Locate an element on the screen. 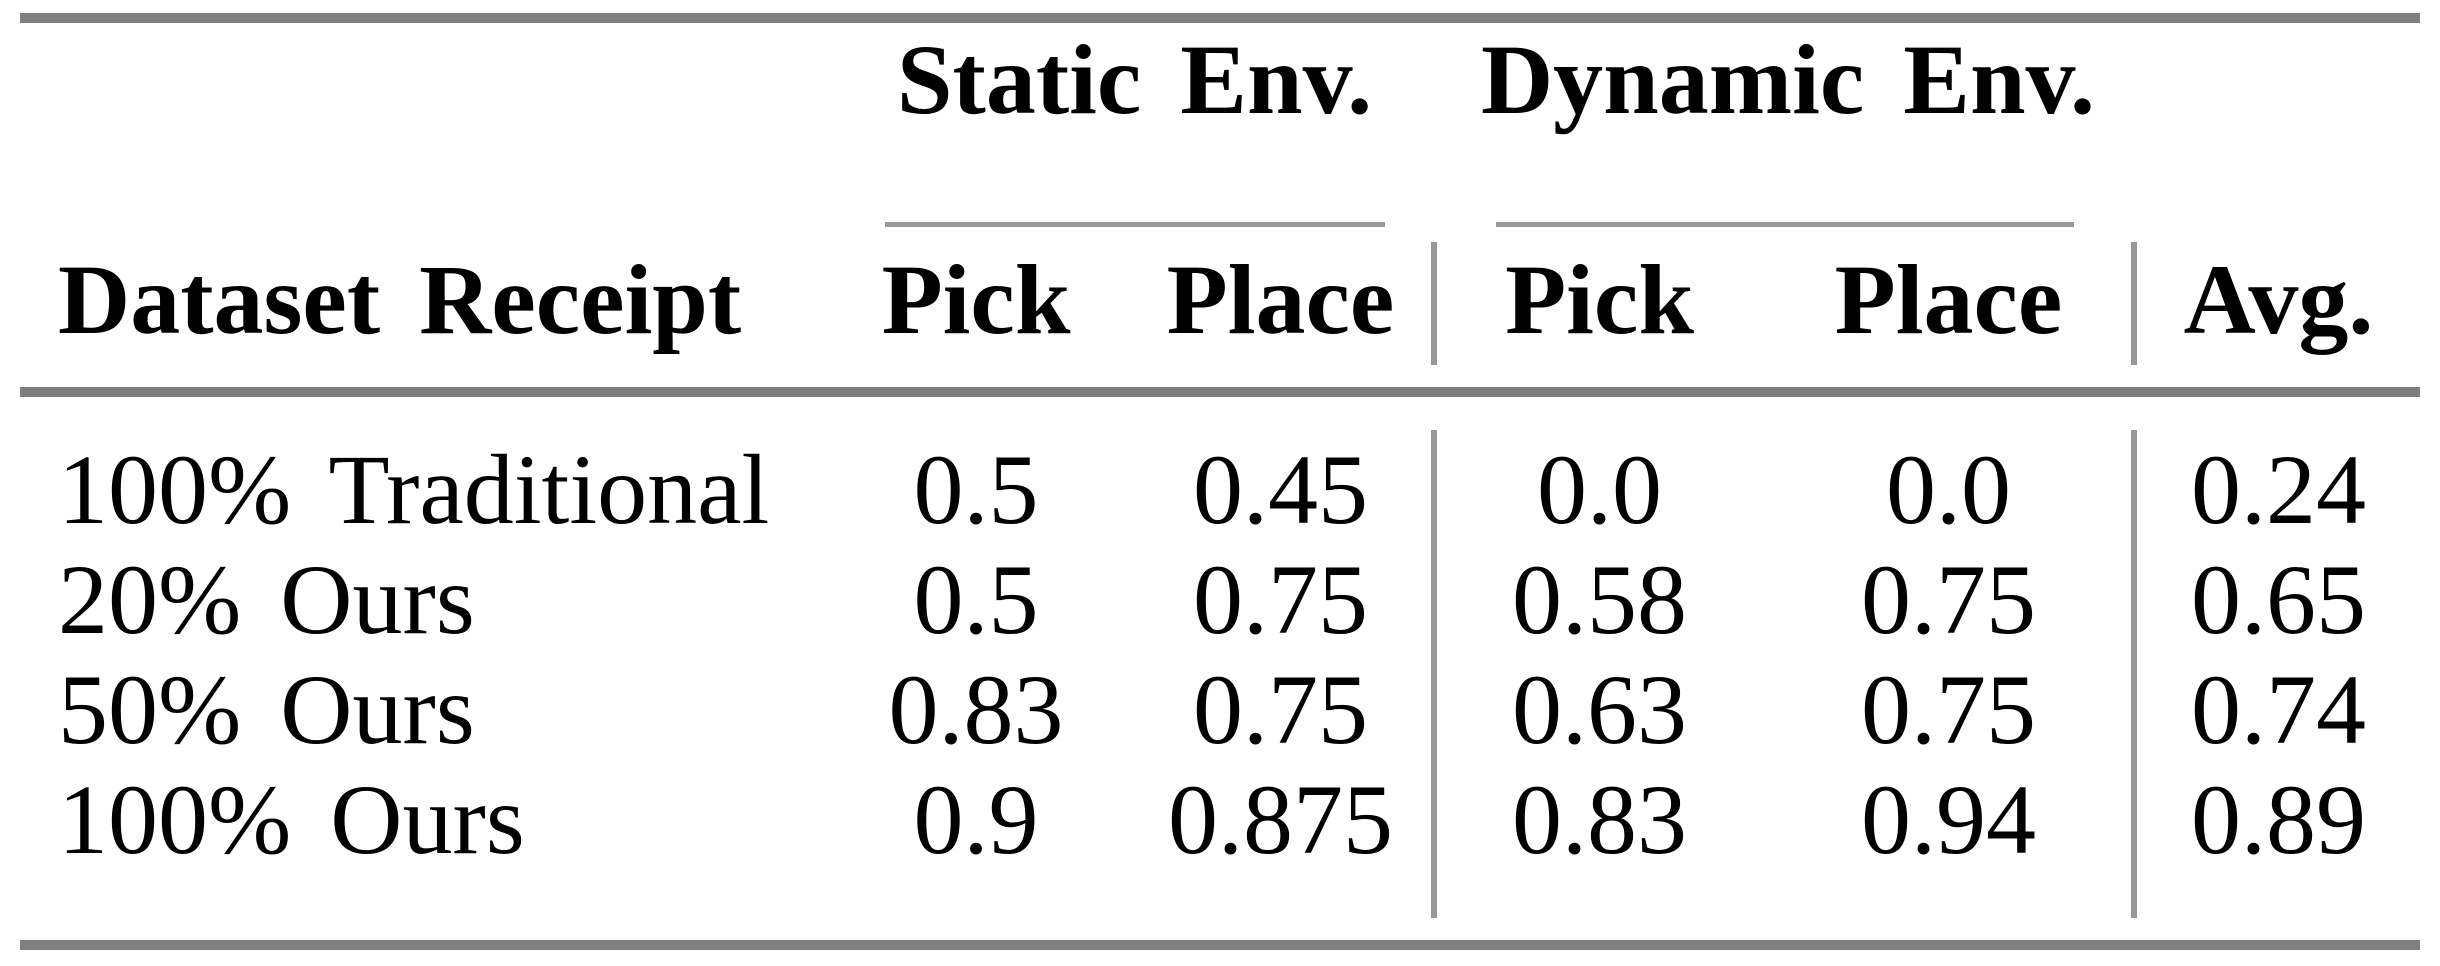 Image resolution: width=2440 pixels, height=966 pixels. cell-avg: 0.24 is located at coordinates (2278, 489).